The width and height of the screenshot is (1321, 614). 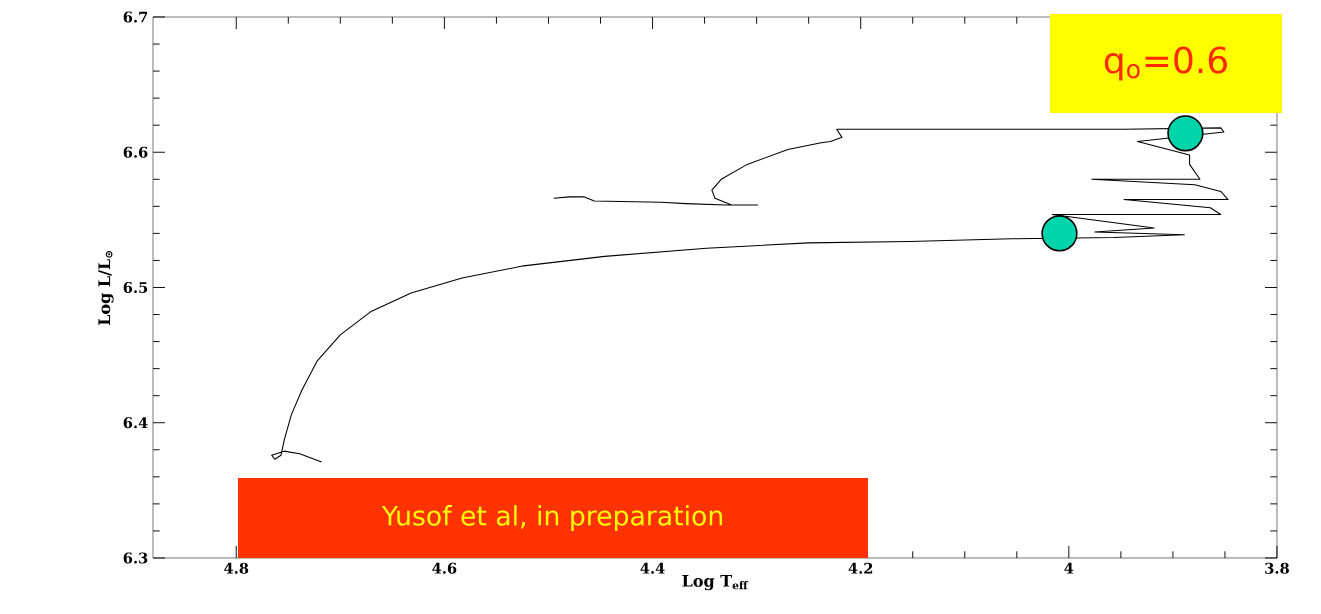 What do you see at coordinates (135, 558) in the screenshot?
I see `y-tick-label: 6.3` at bounding box center [135, 558].